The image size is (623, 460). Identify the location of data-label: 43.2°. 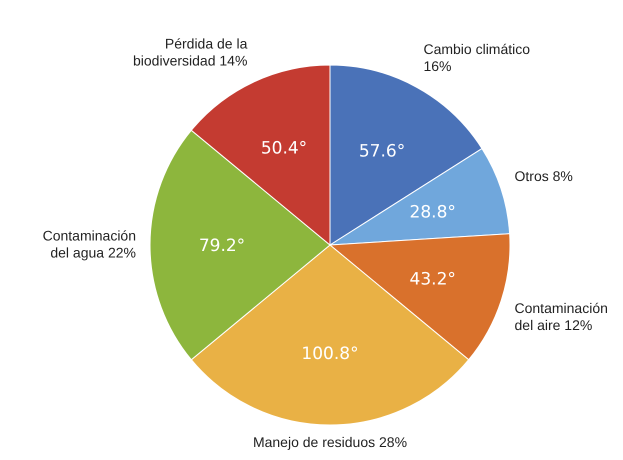
(433, 279).